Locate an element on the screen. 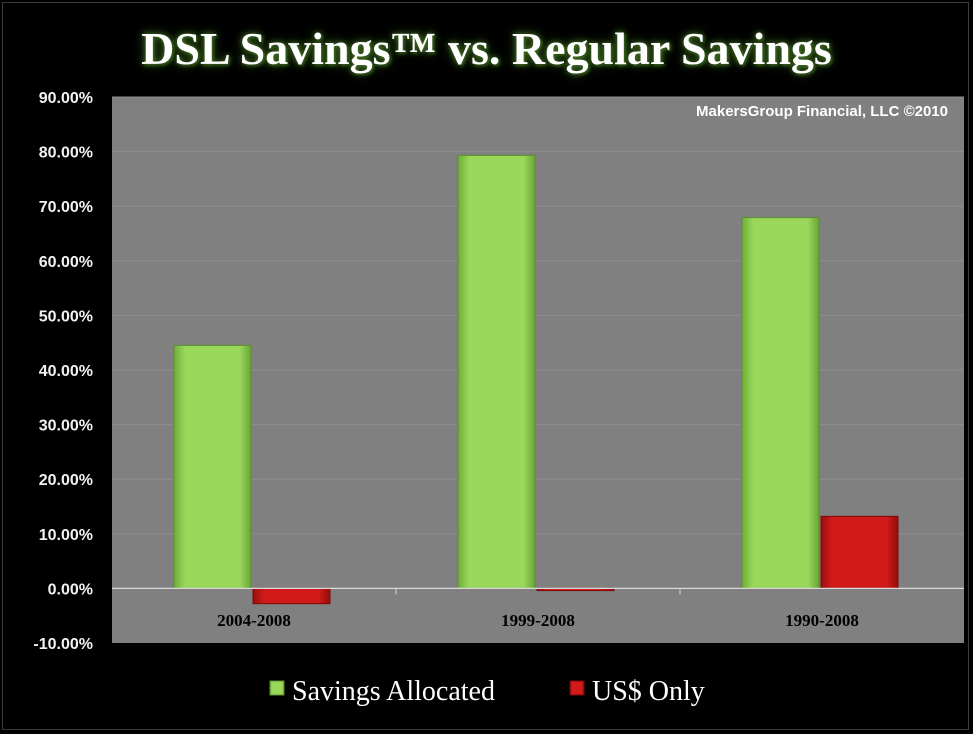 The image size is (973, 734). y-tick-label: -10.00% is located at coordinates (63, 644).